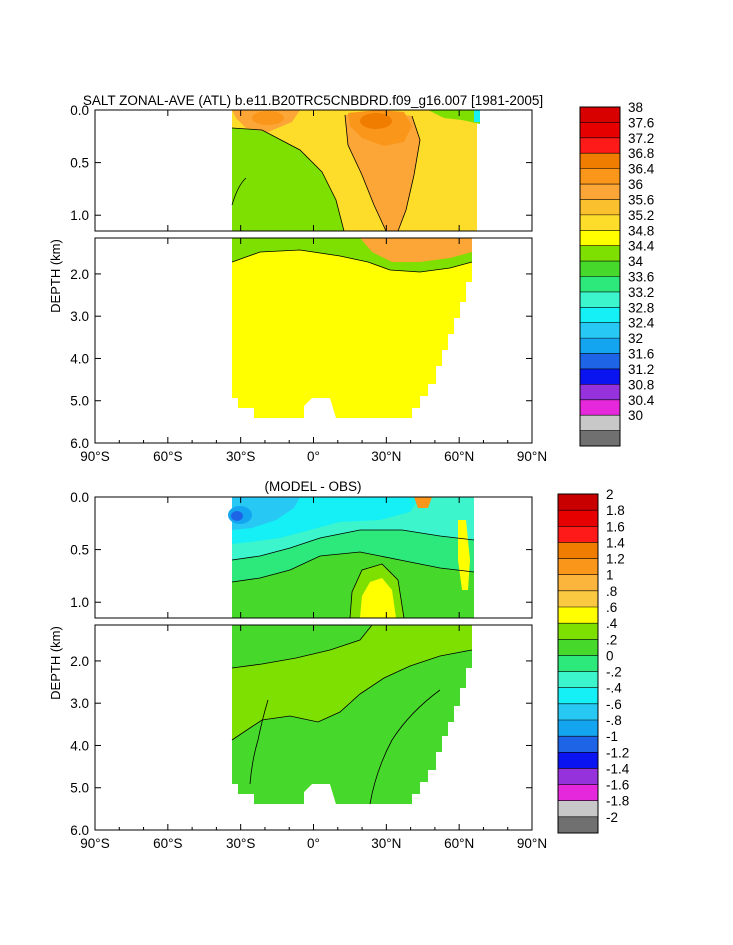  What do you see at coordinates (94, 456) in the screenshot?
I see `salt-xtick-label: 90°S` at bounding box center [94, 456].